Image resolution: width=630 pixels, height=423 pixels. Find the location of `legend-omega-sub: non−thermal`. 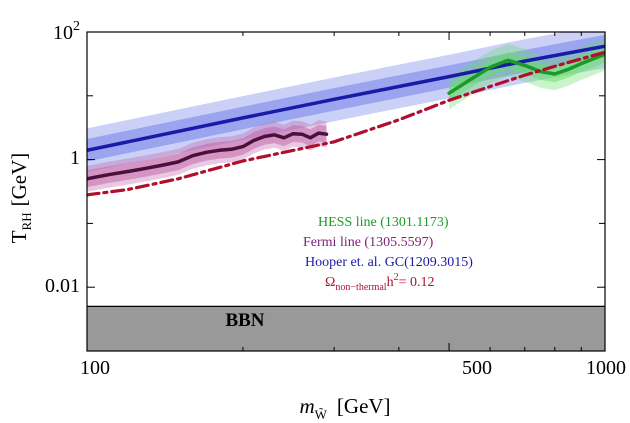

legend-omega-sub: non−thermal is located at coordinates (360, 287).